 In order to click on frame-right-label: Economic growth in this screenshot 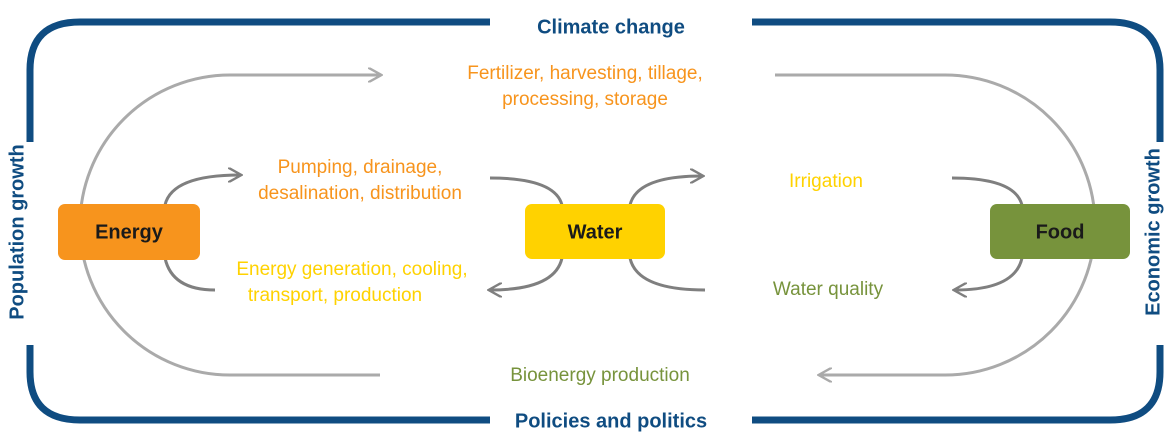, I will do `click(1153, 232)`.